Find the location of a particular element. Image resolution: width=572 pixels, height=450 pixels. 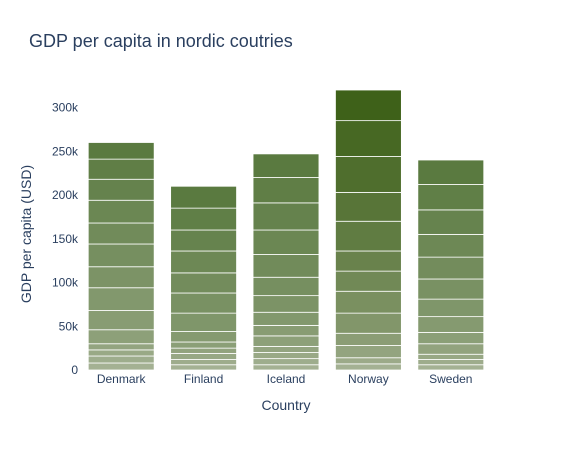

x-tick-label: Iceland is located at coordinates (286, 379).